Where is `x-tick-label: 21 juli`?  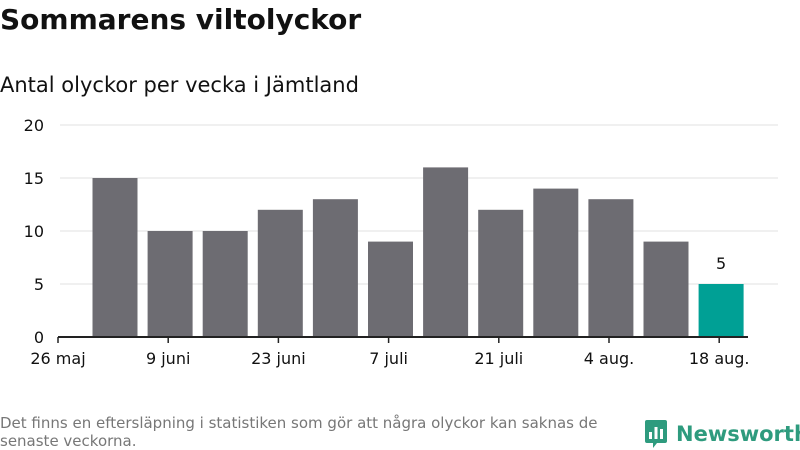 x-tick-label: 21 juli is located at coordinates (498, 358).